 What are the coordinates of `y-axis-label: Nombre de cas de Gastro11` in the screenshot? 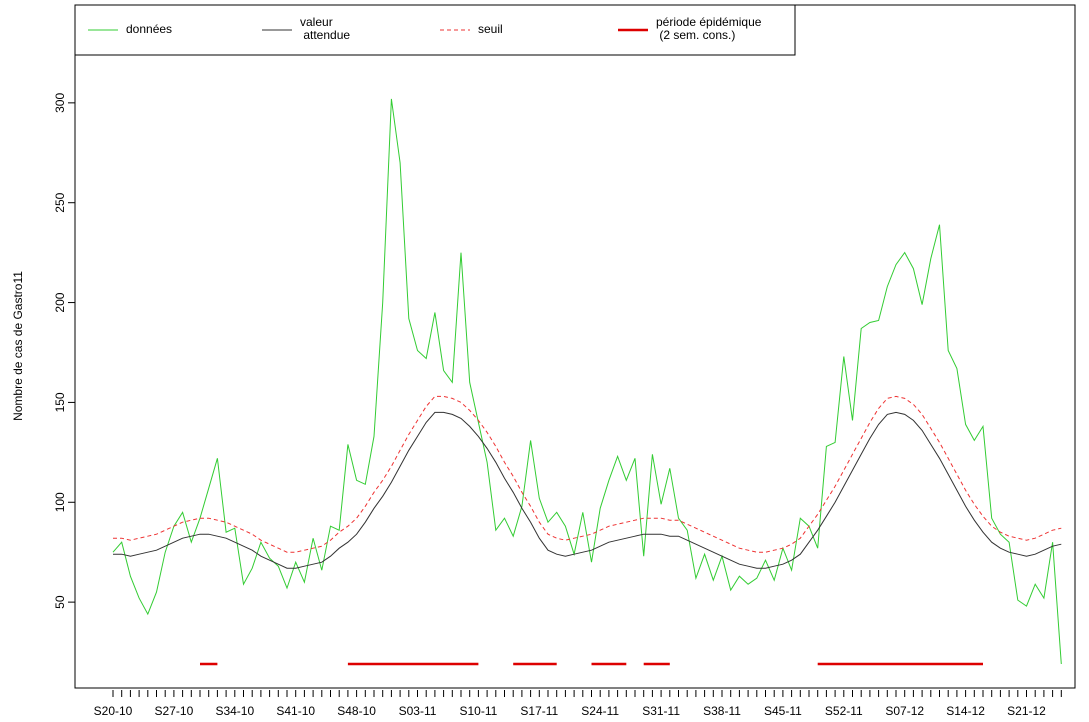 It's located at (18, 346).